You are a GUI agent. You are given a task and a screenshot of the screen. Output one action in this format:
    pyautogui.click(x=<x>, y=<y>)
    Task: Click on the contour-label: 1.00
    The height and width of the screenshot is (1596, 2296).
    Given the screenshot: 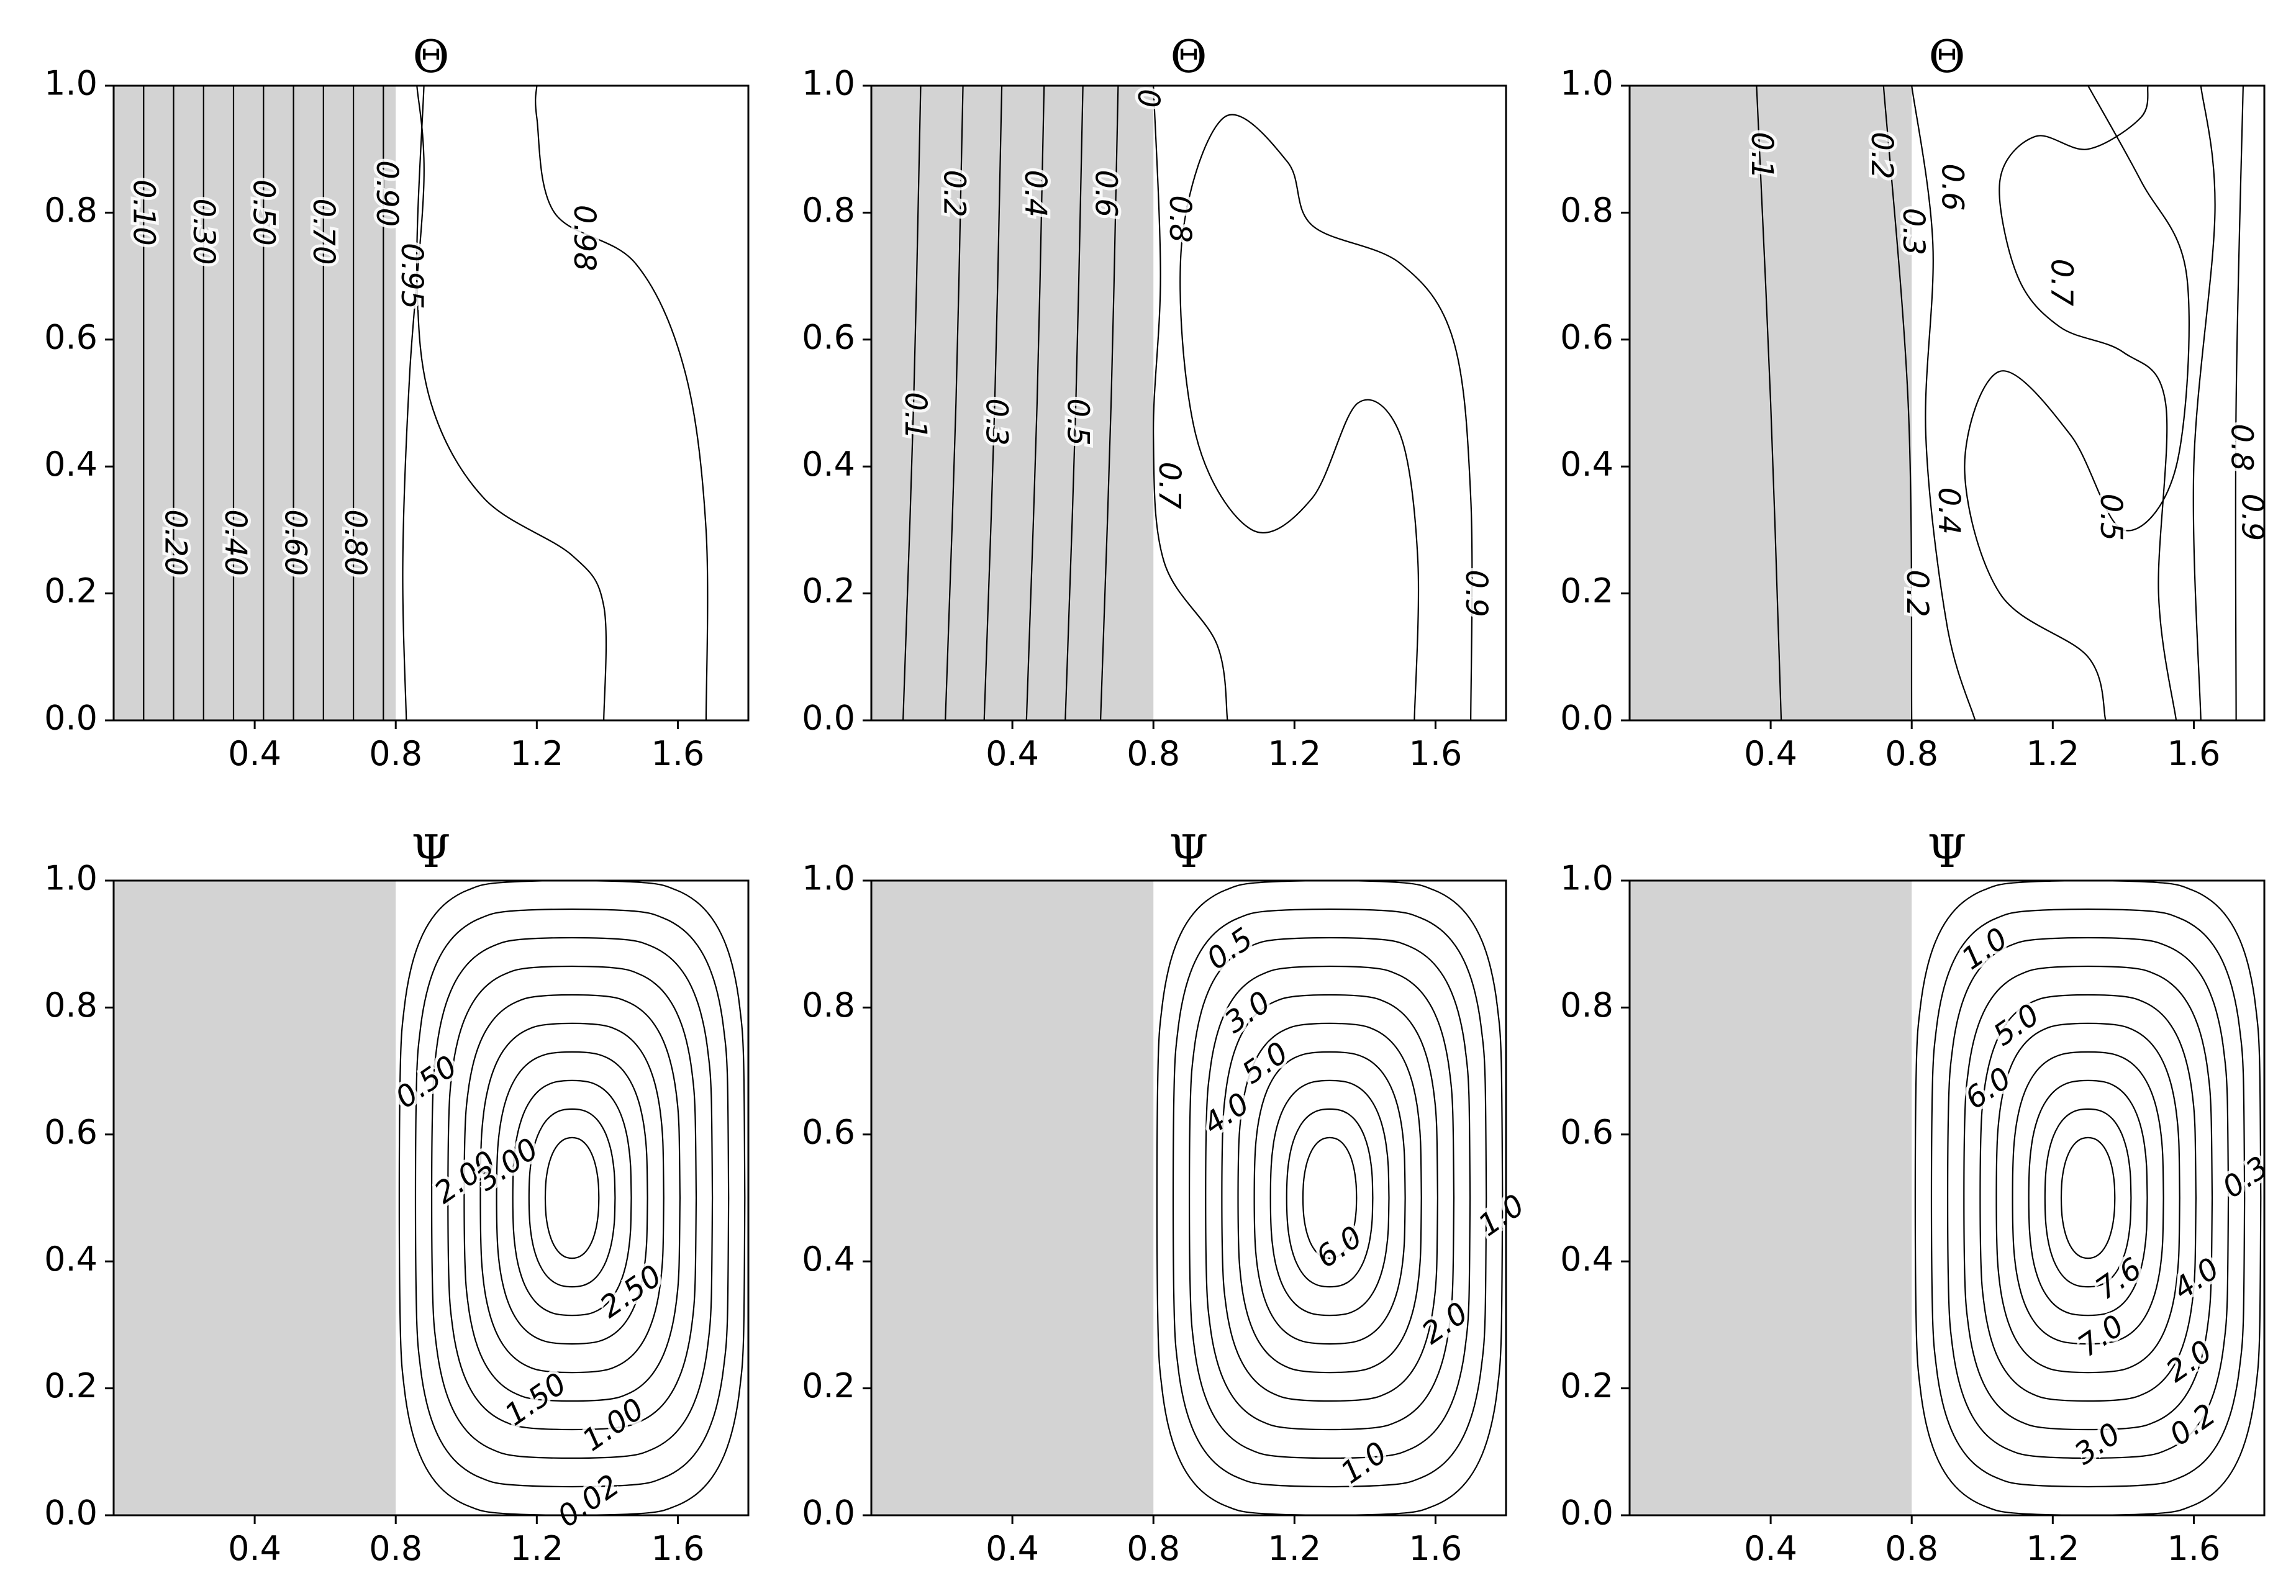 What is the action you would take?
    pyautogui.click(x=613, y=1425)
    